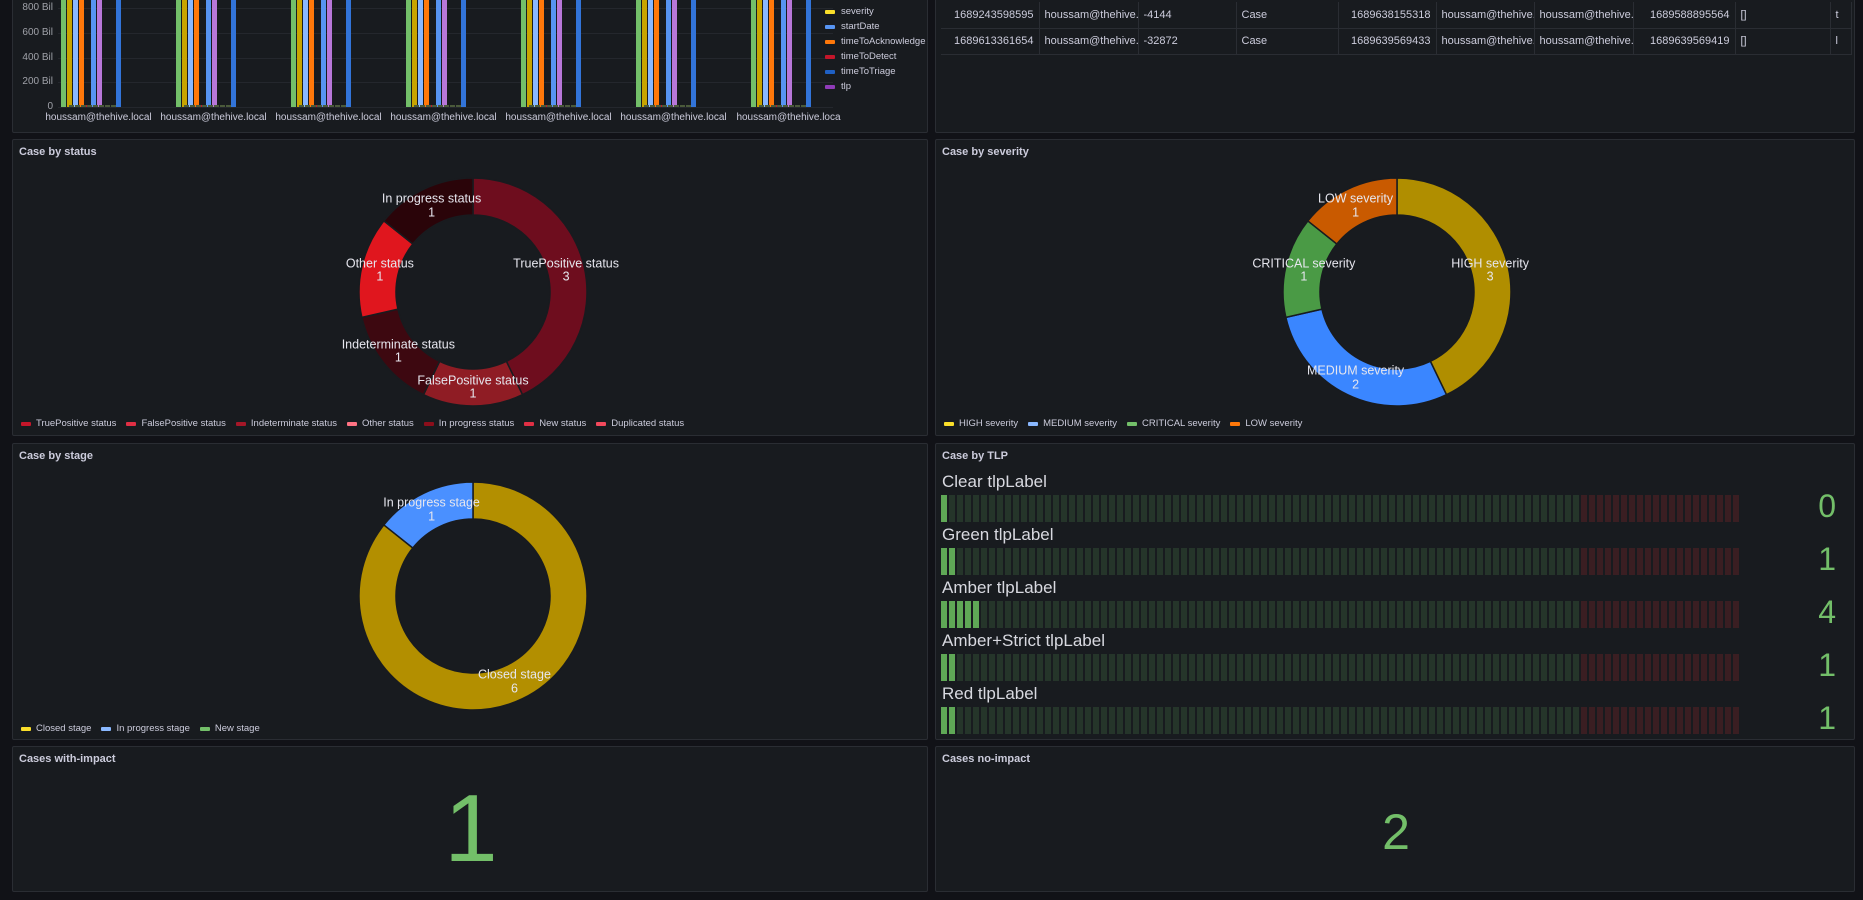 The width and height of the screenshot is (1863, 900). What do you see at coordinates (68, 423) in the screenshot?
I see `legend-item: TruePositive status` at bounding box center [68, 423].